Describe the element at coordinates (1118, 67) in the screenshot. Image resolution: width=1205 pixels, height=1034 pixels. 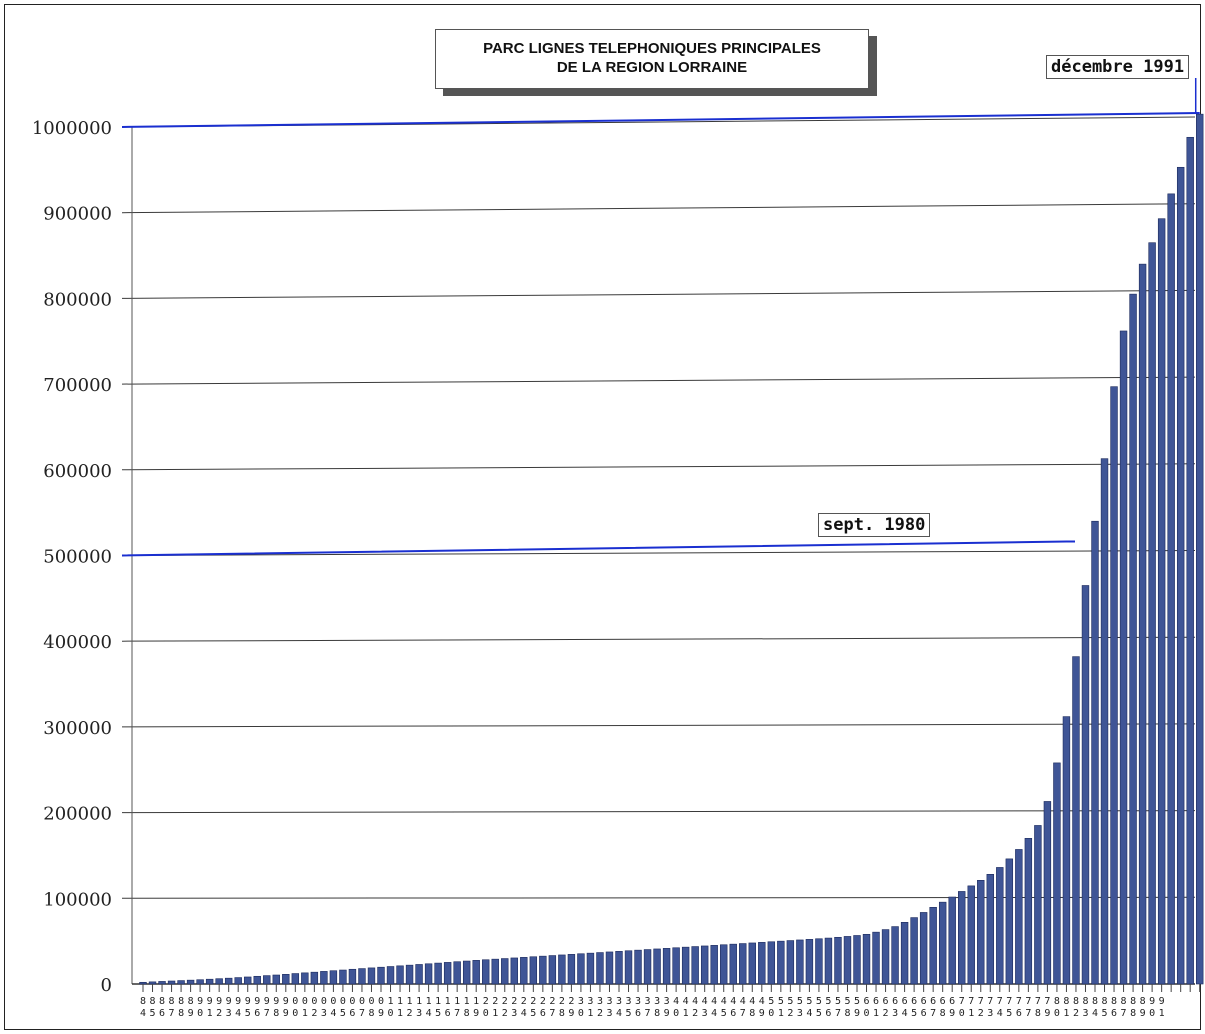
I see `annotation-decembre-1991: décembre 1991` at that location.